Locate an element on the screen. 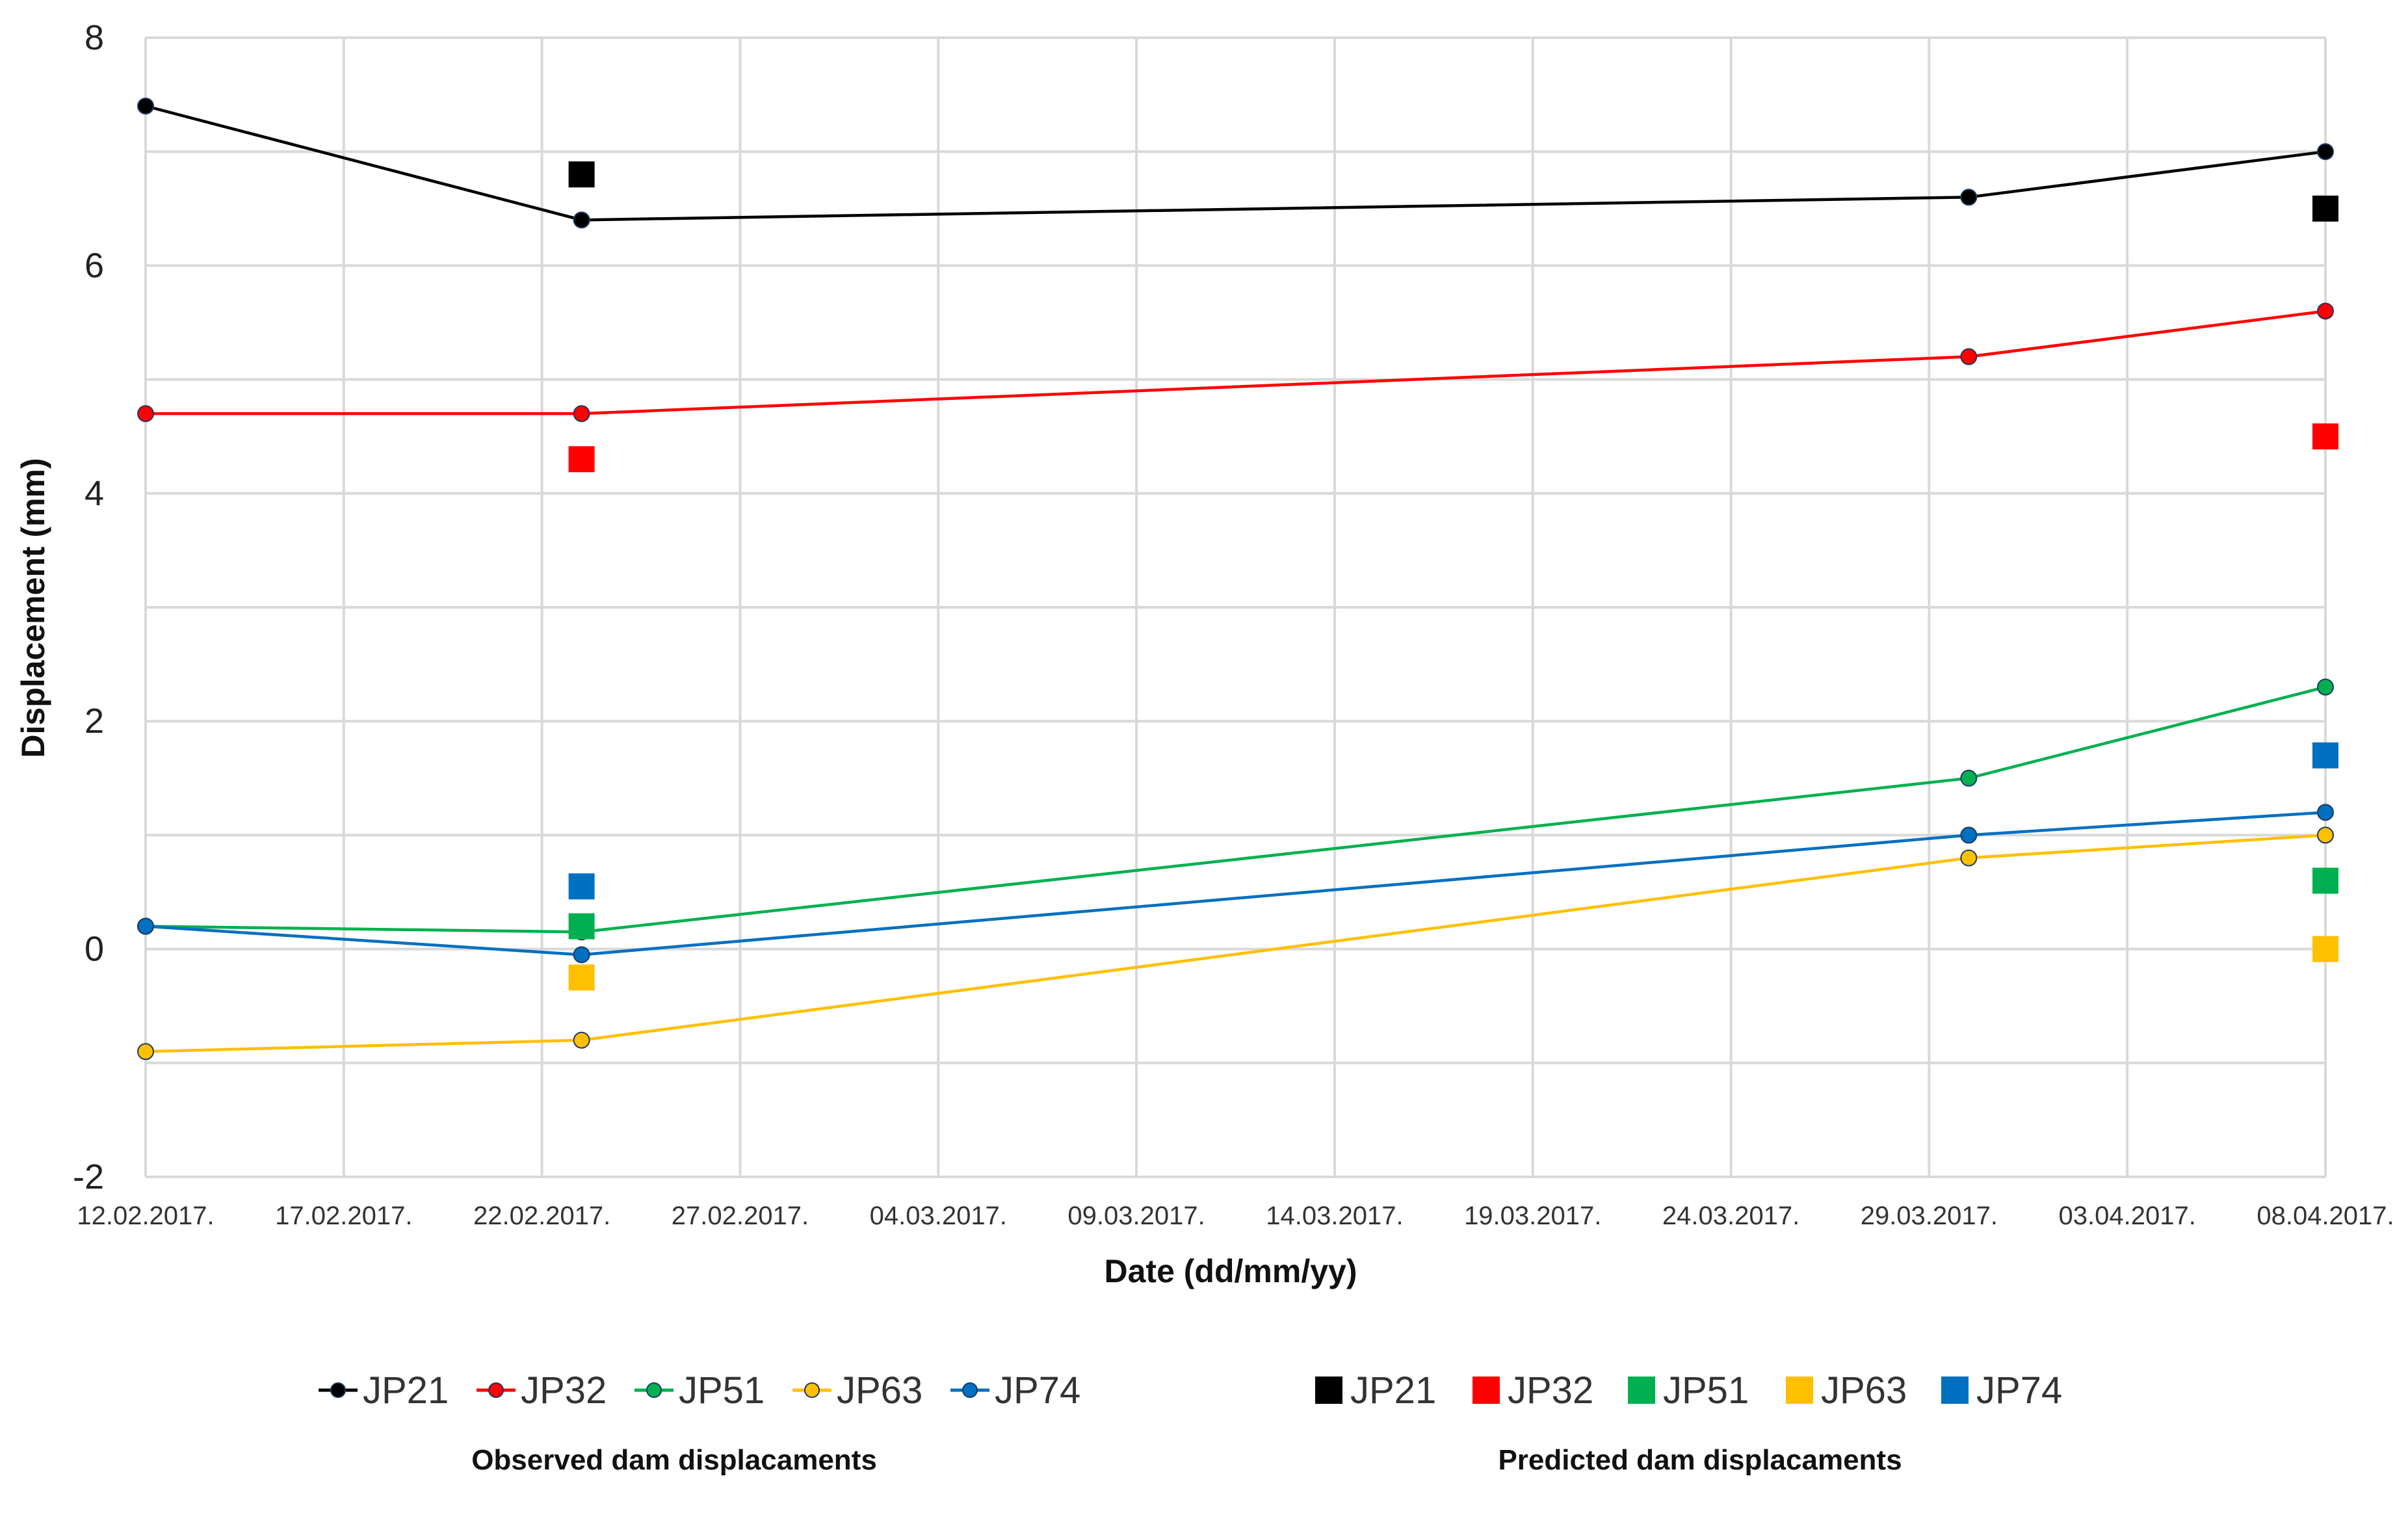  legend-square-jp32 is located at coordinates (1486, 1391).